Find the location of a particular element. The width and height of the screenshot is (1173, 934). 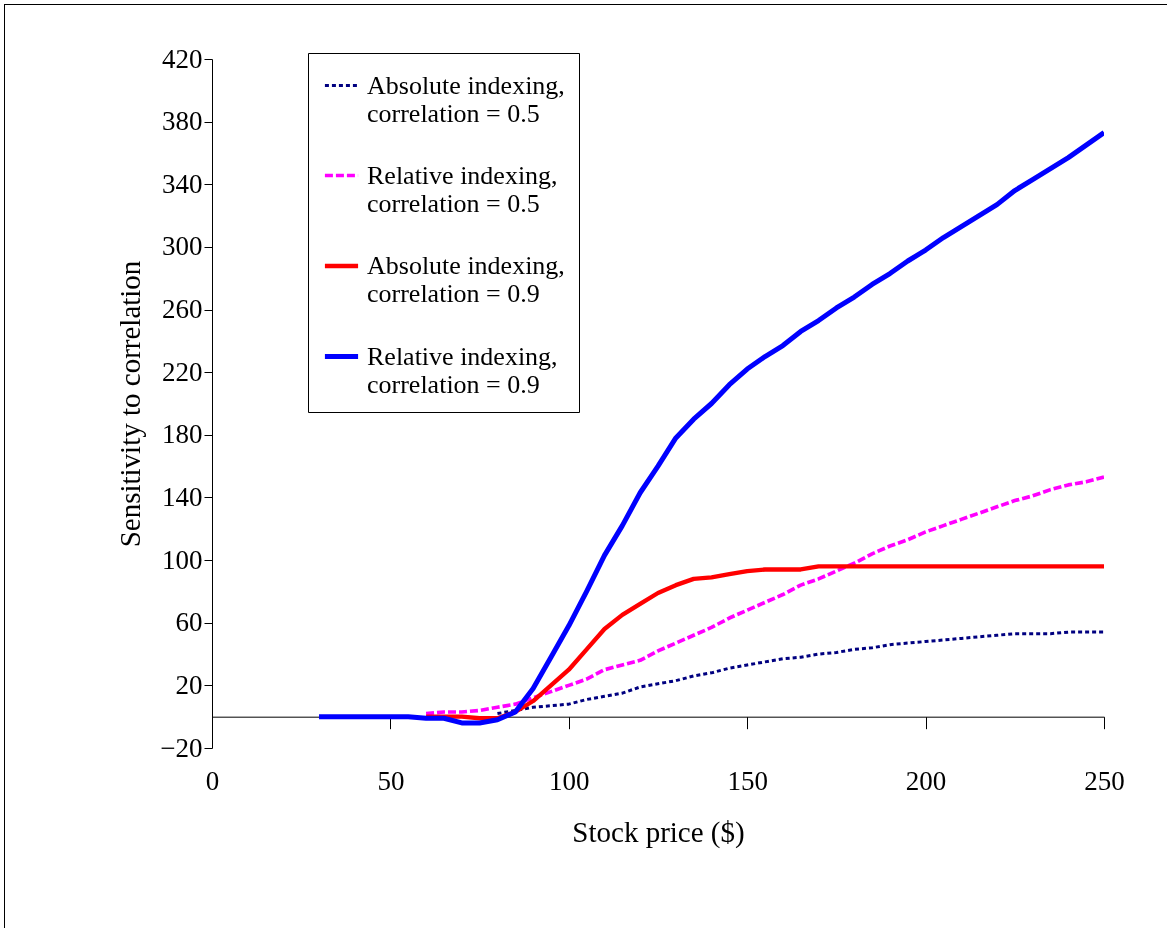

y-tick-label: 20 is located at coordinates (189, 684).